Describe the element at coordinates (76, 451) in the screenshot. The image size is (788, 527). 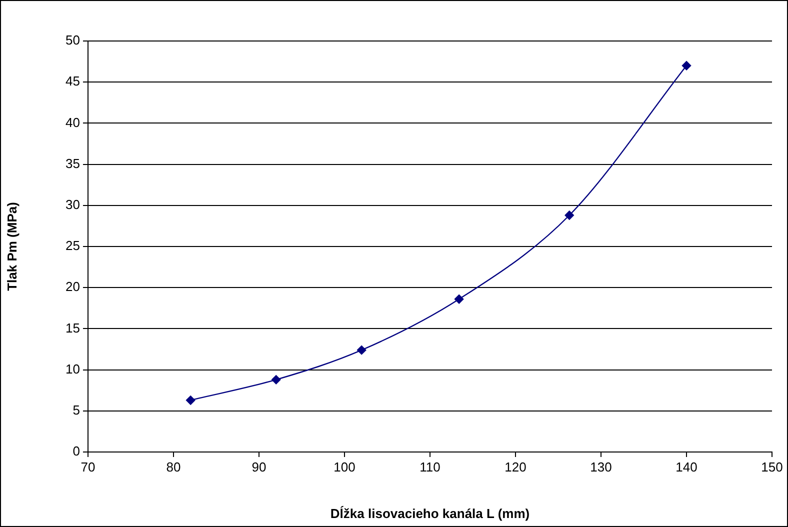
I see `y-tick-label: 0` at that location.